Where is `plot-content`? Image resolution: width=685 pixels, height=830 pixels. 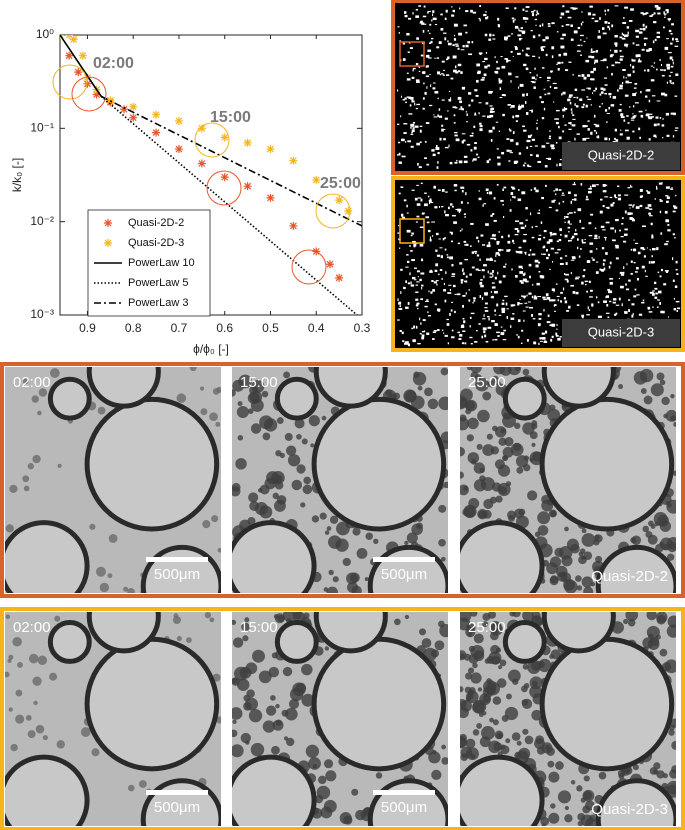 plot-content is located at coordinates (211, 175).